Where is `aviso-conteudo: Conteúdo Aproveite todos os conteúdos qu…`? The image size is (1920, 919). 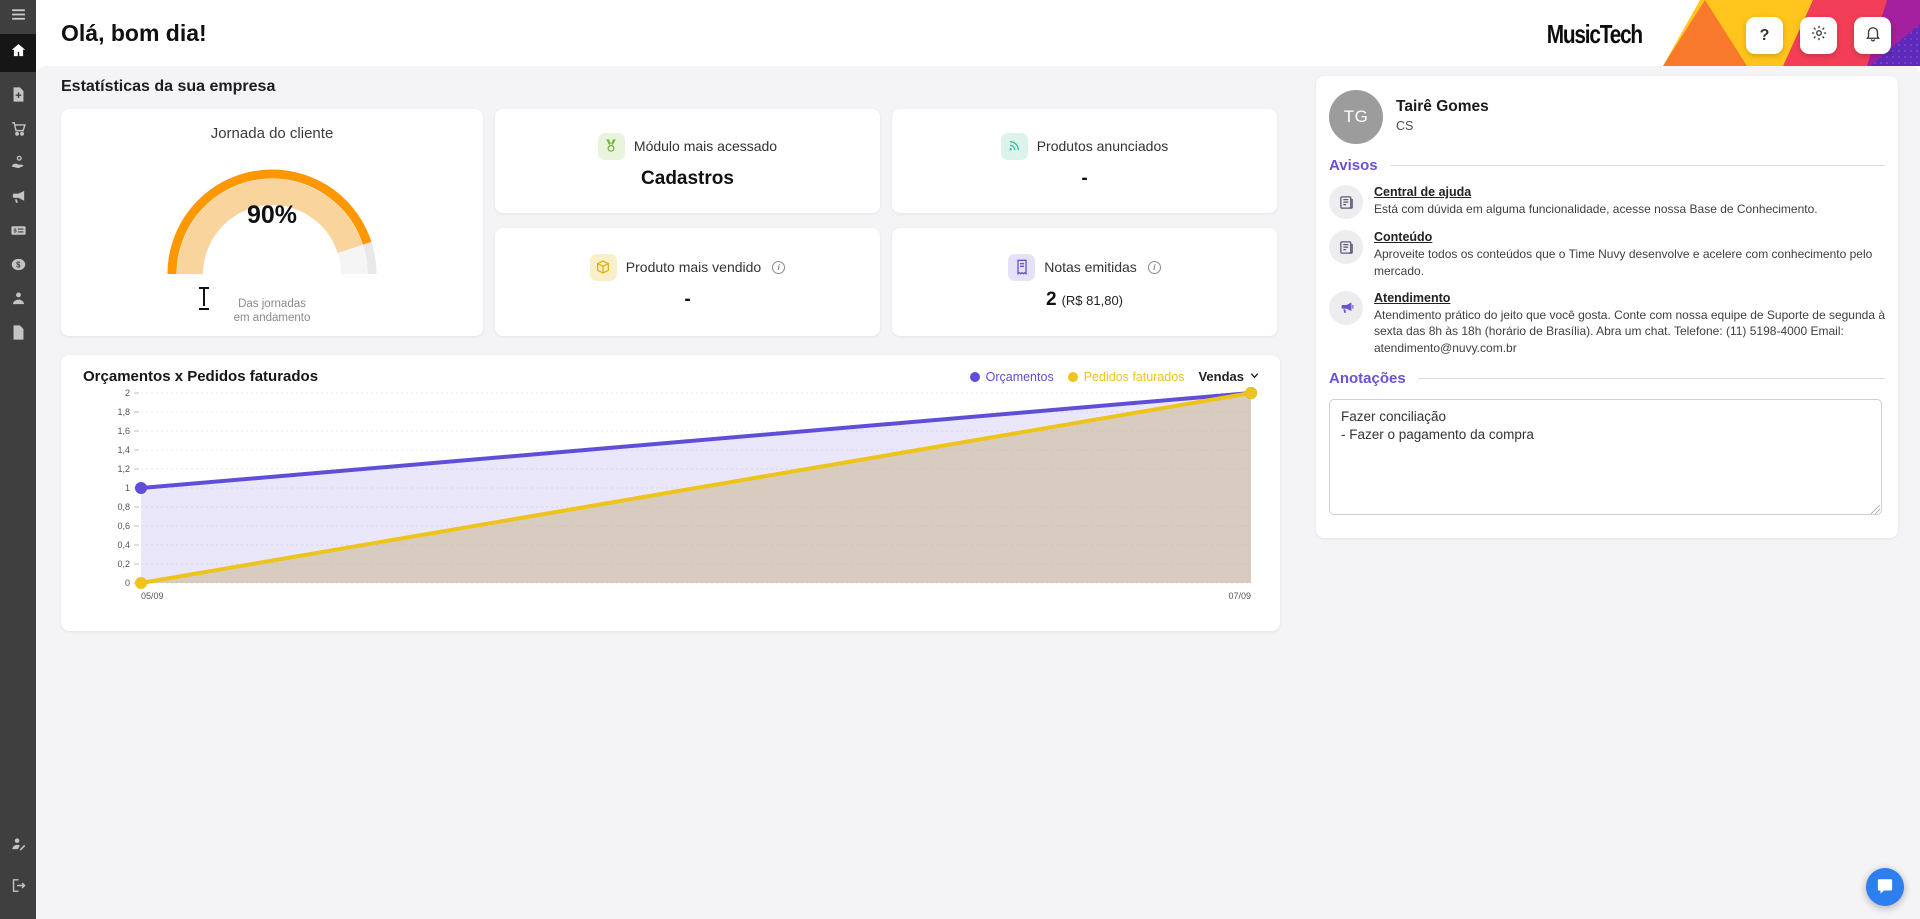
aviso-conteudo: Conteúdo Aproveite todos os conteúdos qu… is located at coordinates (1607, 255).